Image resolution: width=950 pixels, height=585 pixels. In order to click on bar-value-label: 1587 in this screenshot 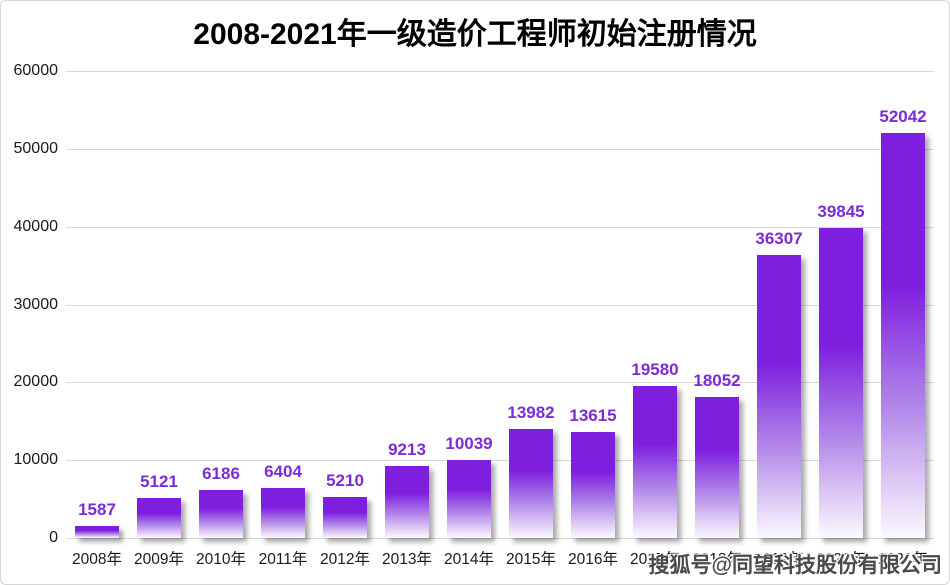, I will do `click(97, 509)`.